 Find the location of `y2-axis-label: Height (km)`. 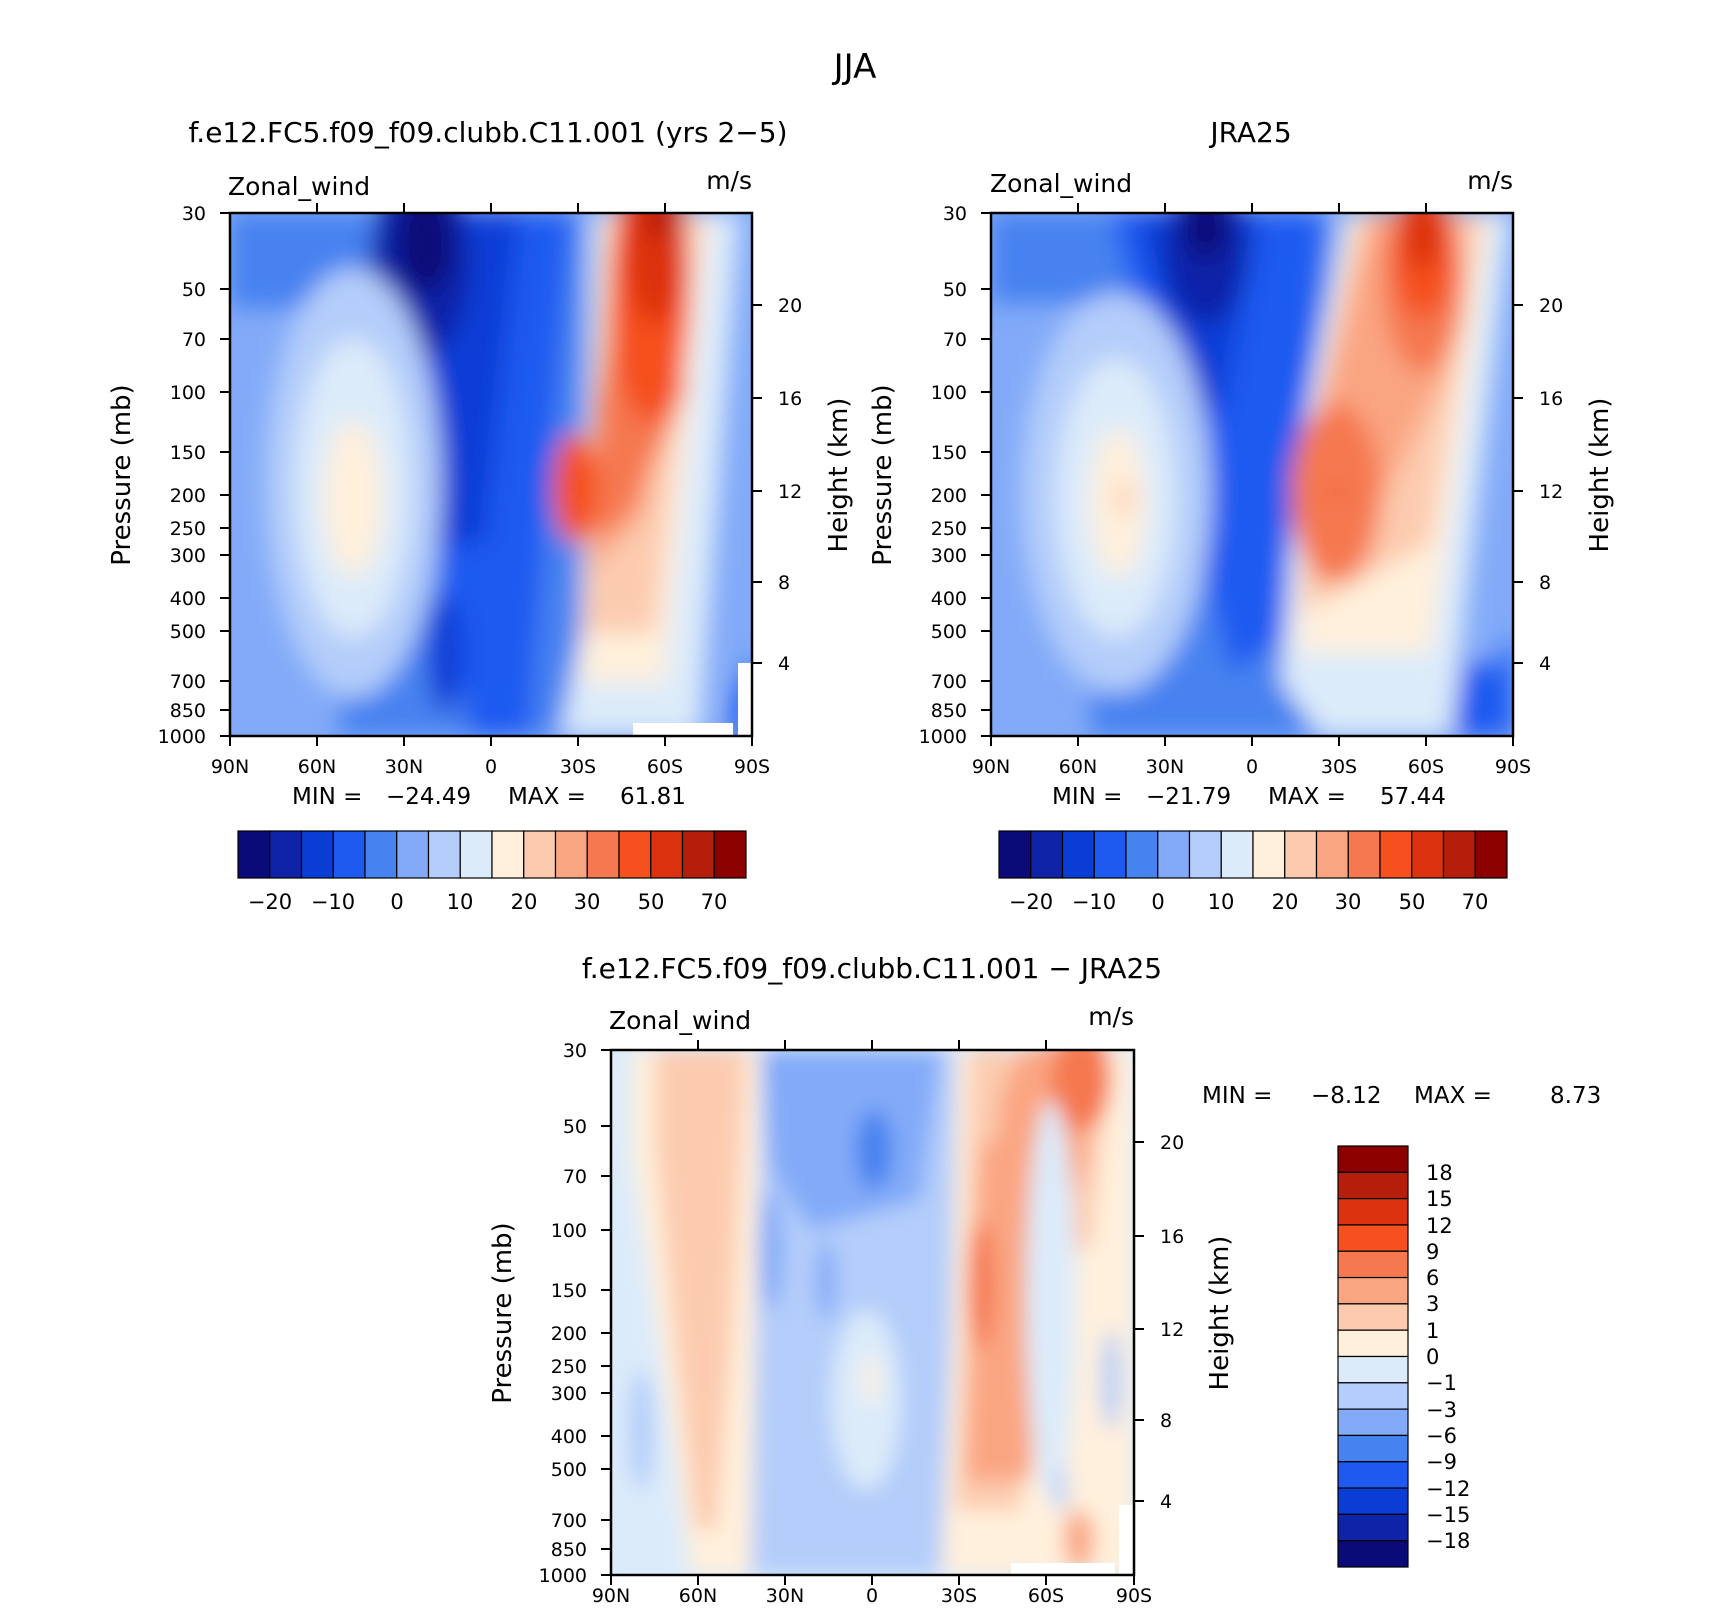

y2-axis-label: Height (km) is located at coordinates (1600, 475).